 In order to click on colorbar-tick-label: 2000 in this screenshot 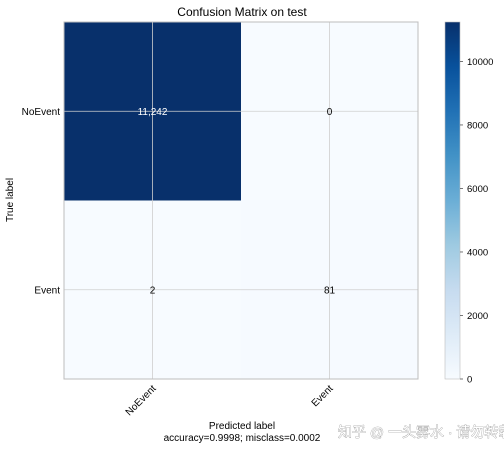, I will do `click(477, 316)`.